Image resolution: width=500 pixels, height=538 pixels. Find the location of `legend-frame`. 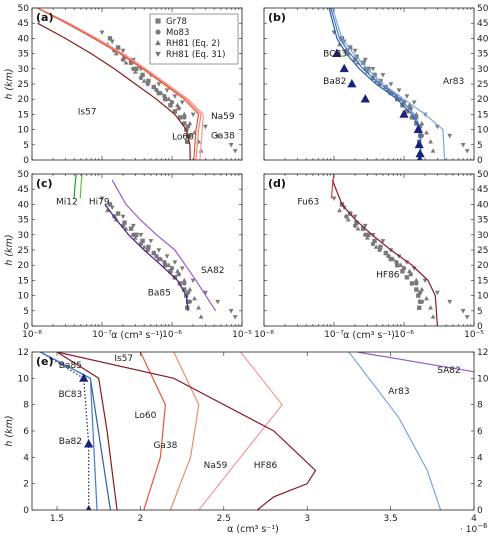

legend-frame is located at coordinates (194, 39).